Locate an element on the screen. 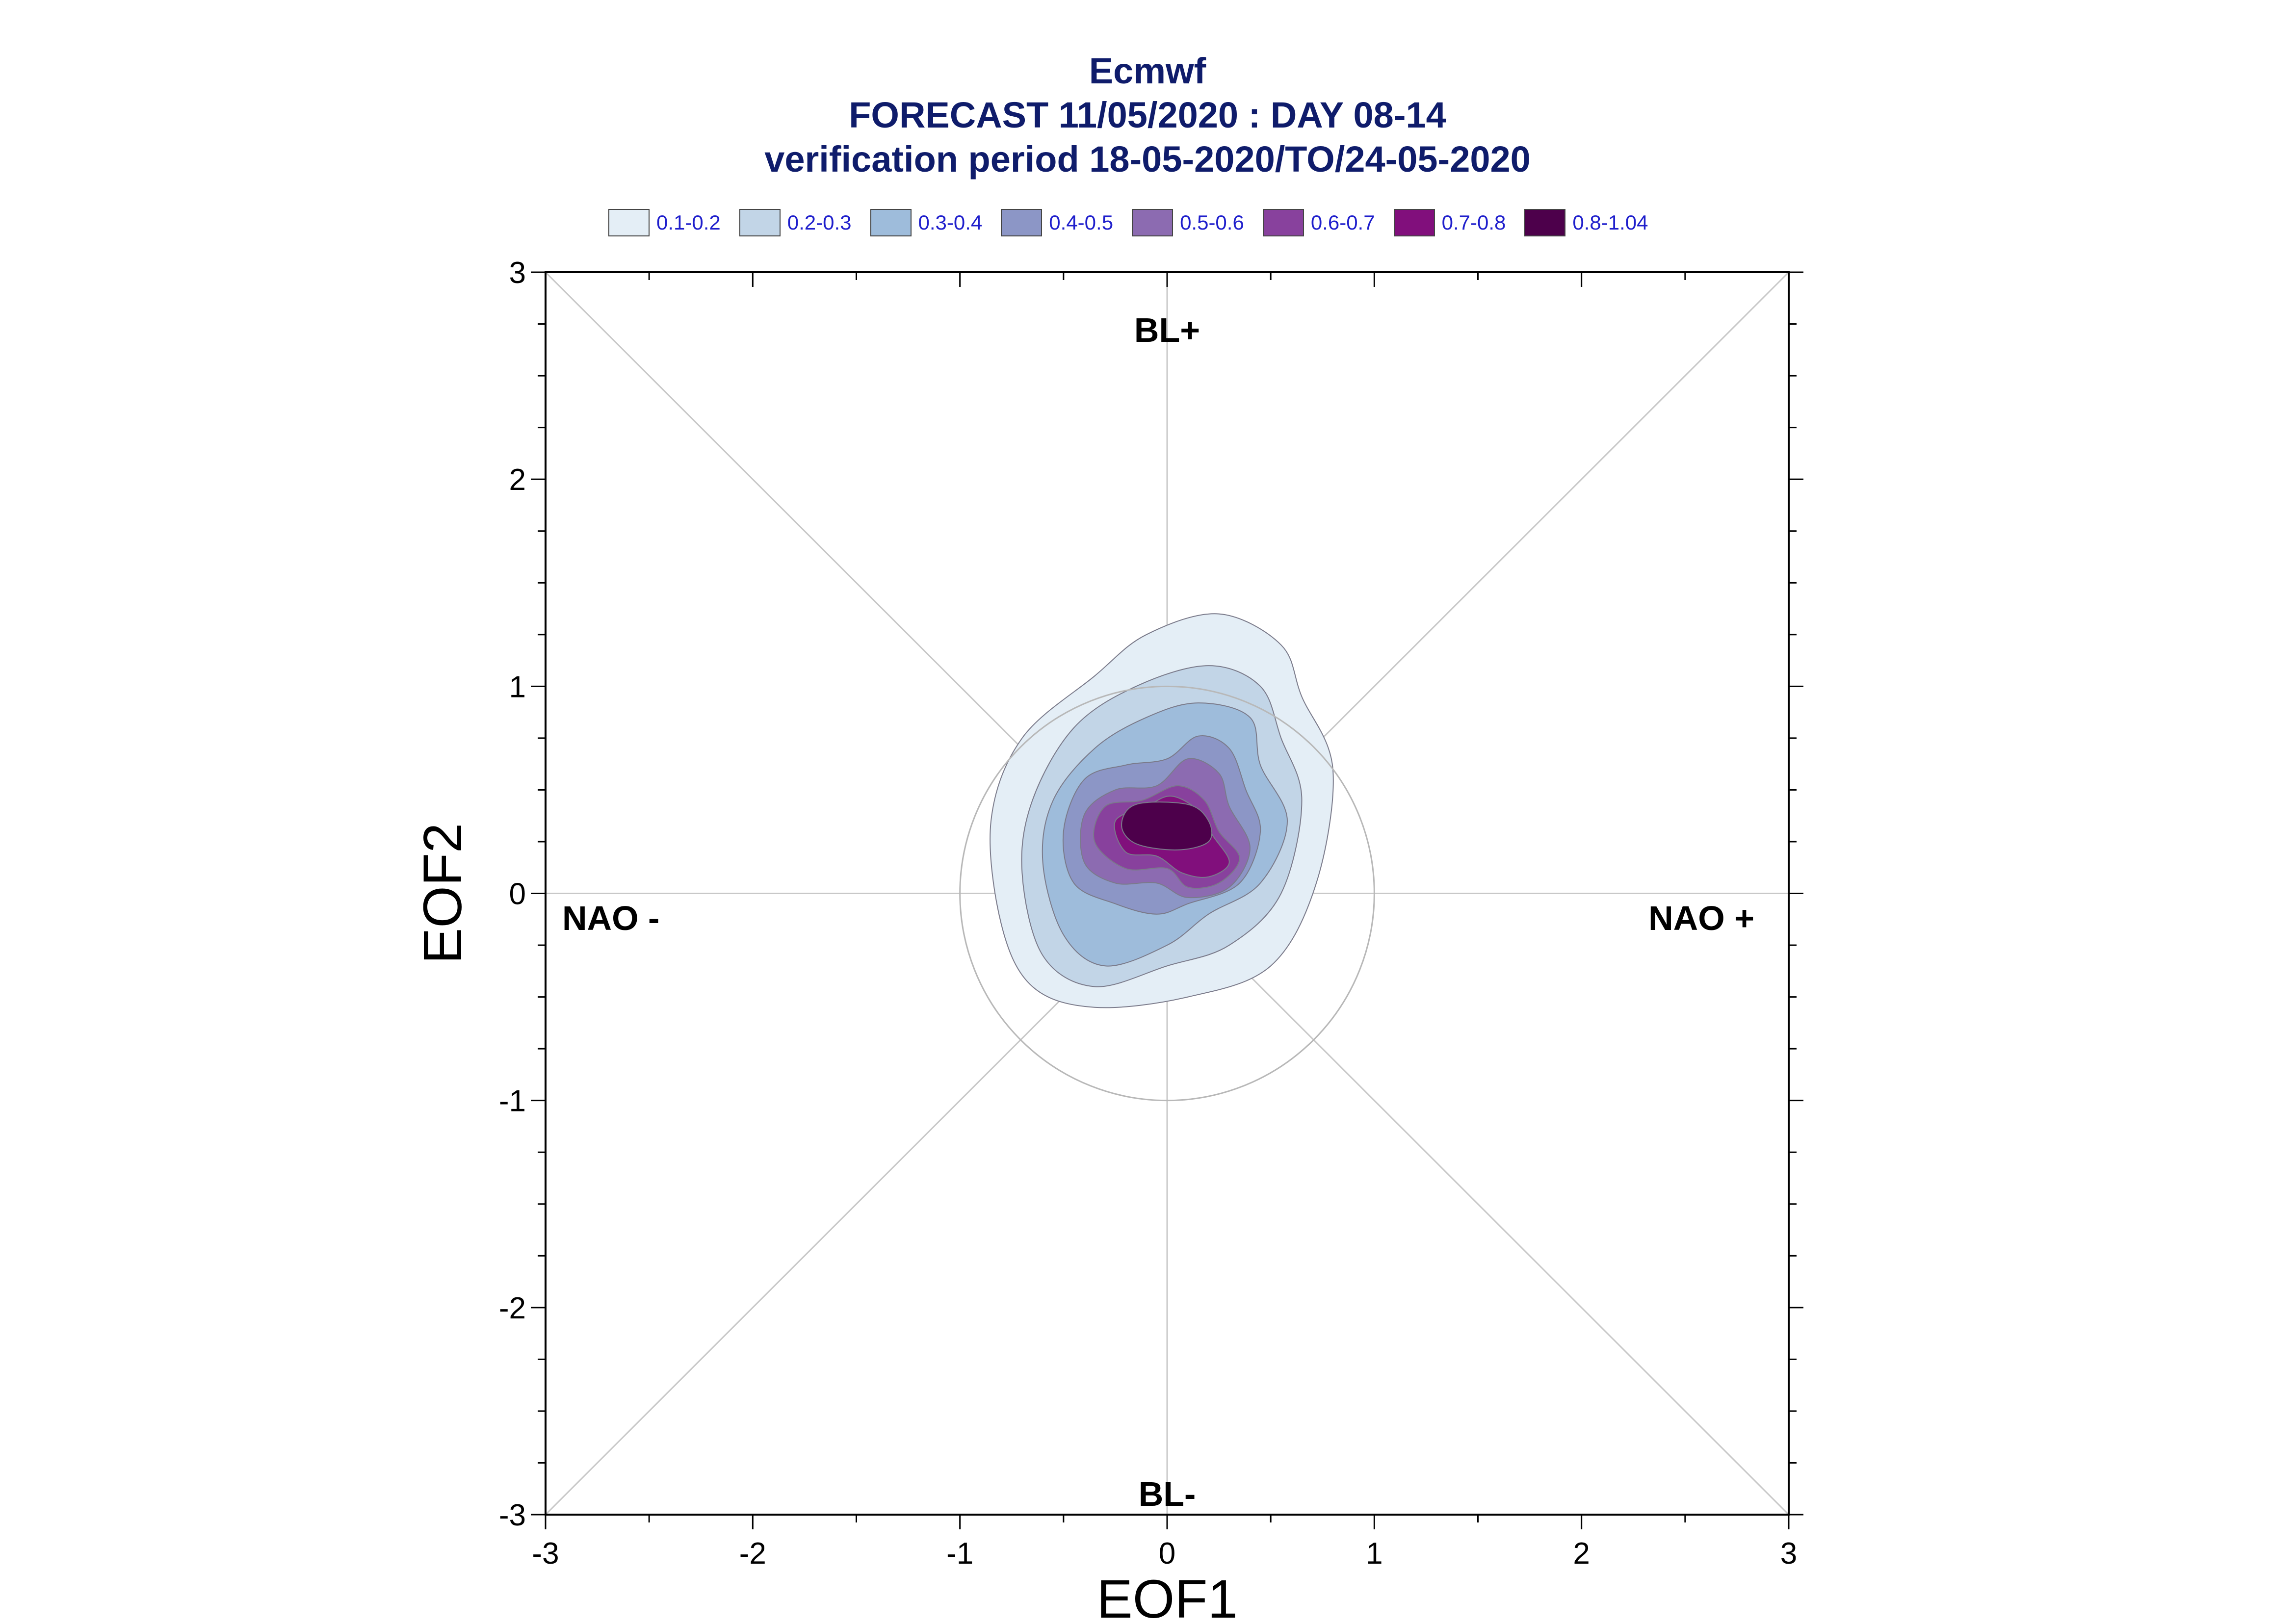  legend-item: 0.2-0.3 is located at coordinates (796, 222).